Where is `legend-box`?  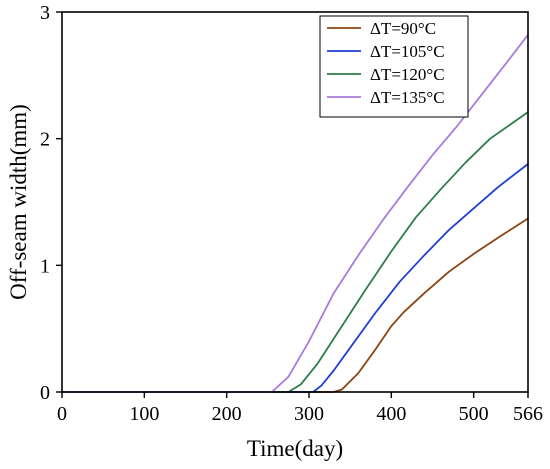
legend-box is located at coordinates (394, 66).